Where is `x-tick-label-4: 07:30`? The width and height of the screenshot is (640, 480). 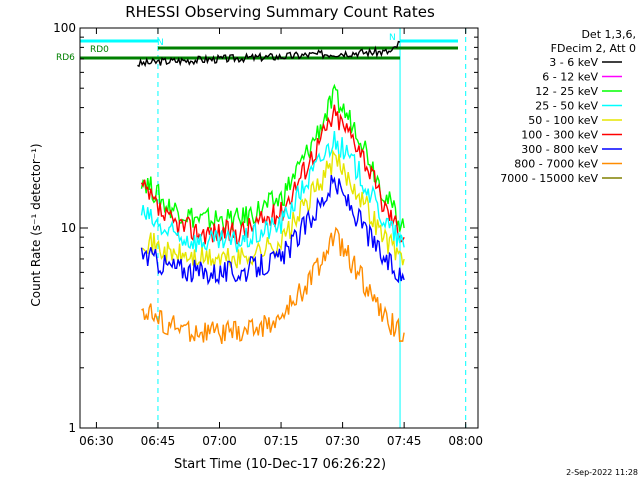 x-tick-label-4: 07:30 is located at coordinates (342, 441).